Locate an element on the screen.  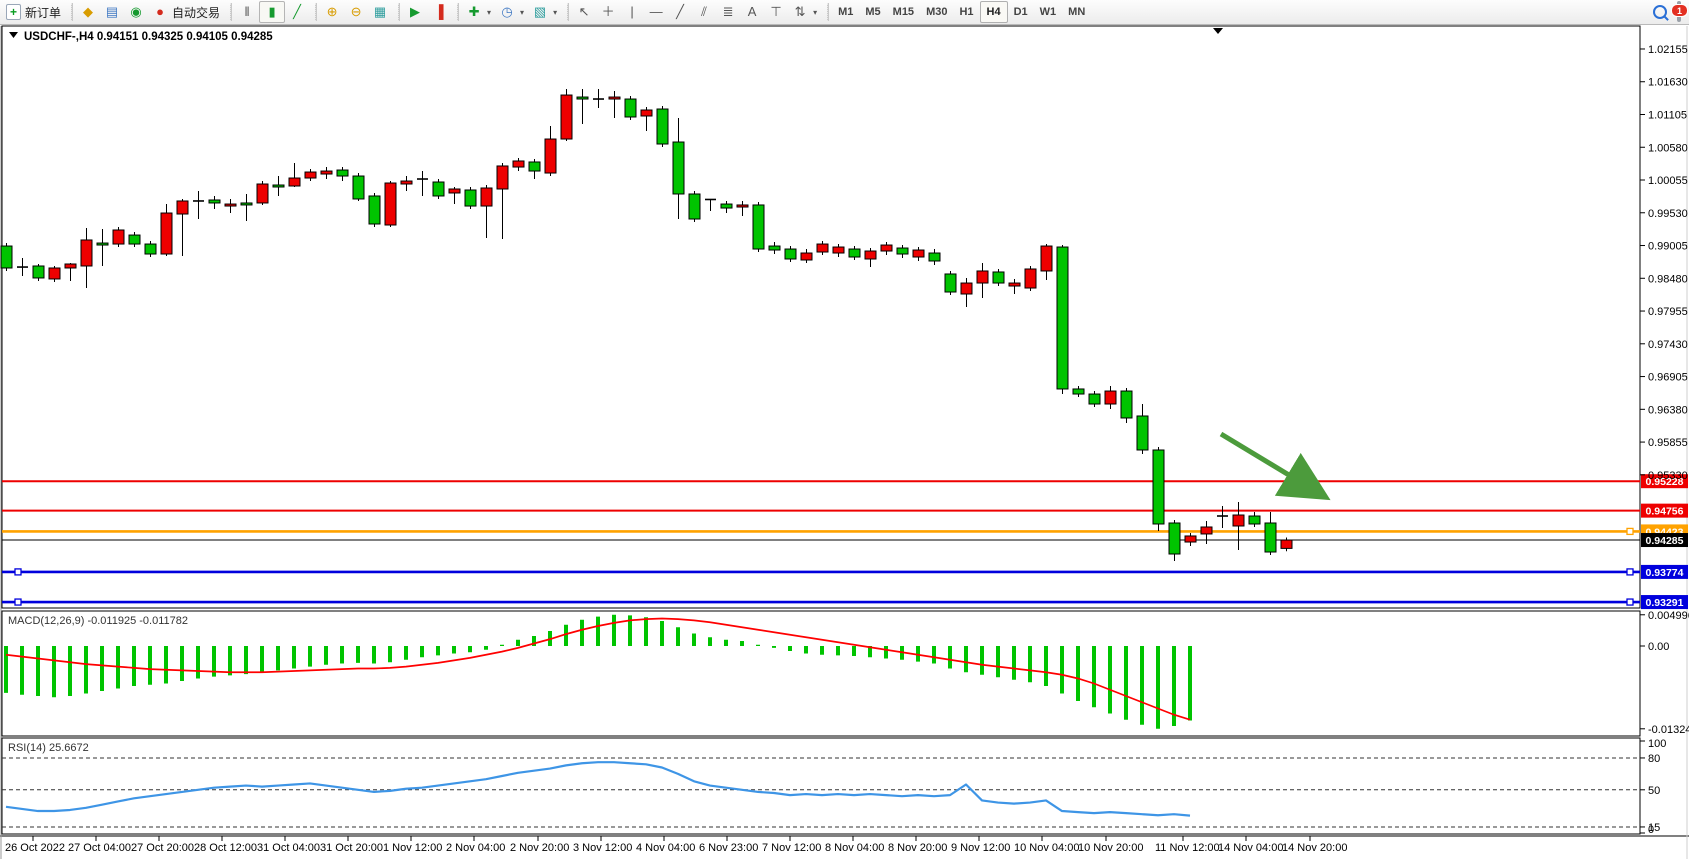
vertical-line-tool-button: | is located at coordinates (632, 12).